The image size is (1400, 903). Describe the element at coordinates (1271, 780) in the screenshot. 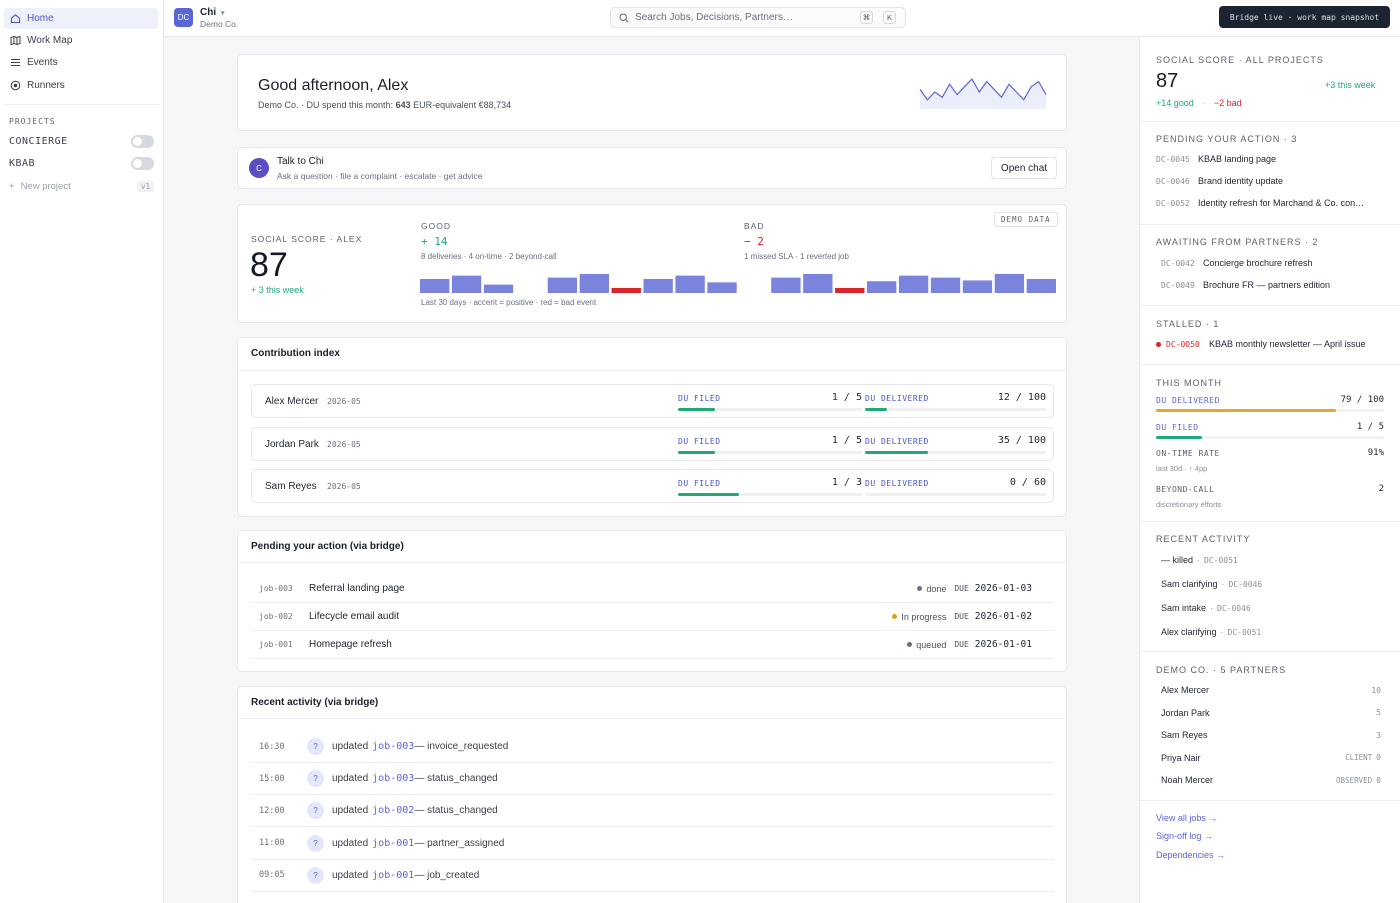

I see `partner-item: Noah Mercer OBSERVED 0` at that location.